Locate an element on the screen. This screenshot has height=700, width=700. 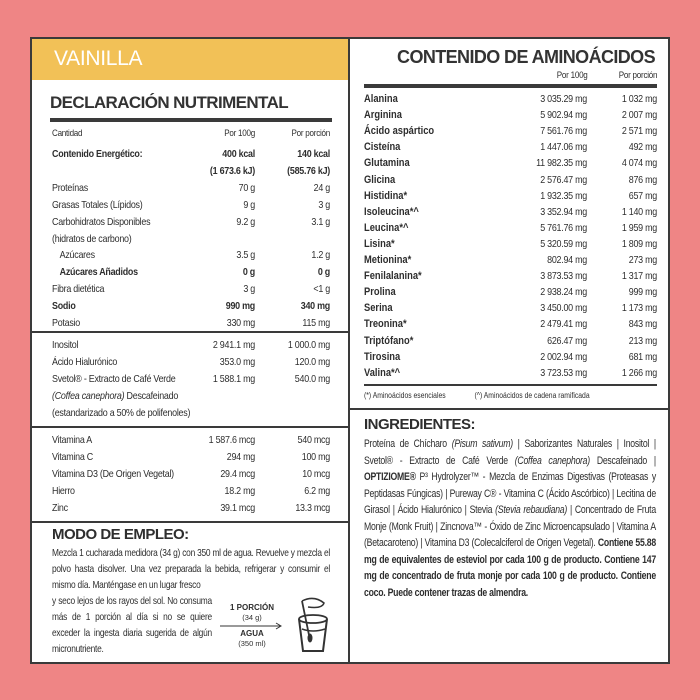
table-row: Grasas Totales (Lípidos) 9 g 3 g is located at coordinates (191, 205).